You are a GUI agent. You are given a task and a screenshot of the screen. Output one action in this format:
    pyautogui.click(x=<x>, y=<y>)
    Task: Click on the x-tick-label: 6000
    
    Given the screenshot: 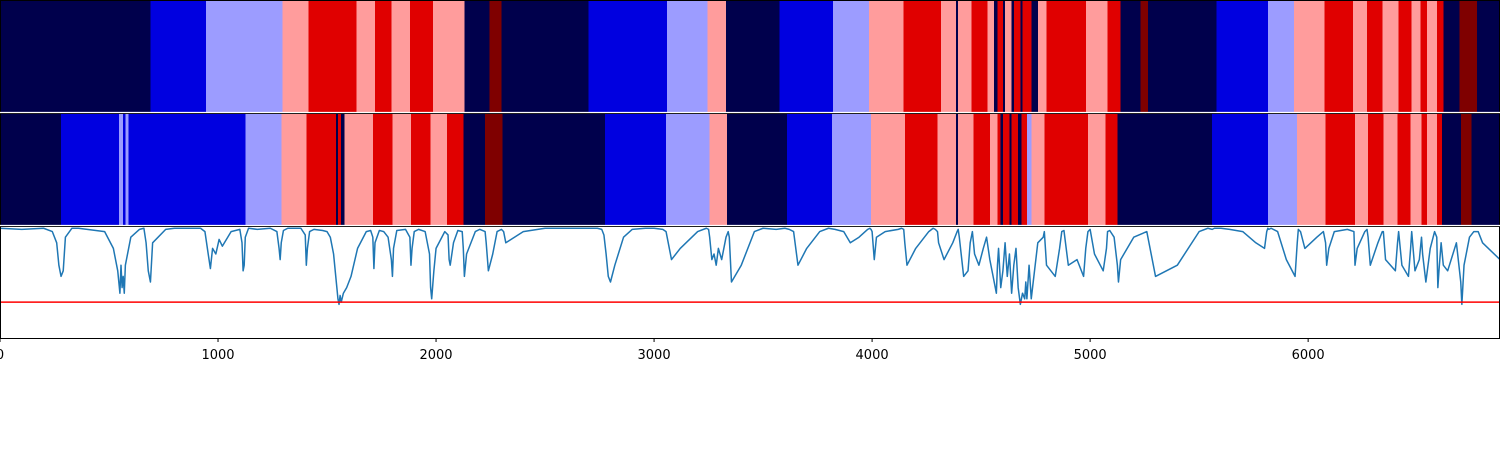 What is the action you would take?
    pyautogui.click(x=1308, y=355)
    